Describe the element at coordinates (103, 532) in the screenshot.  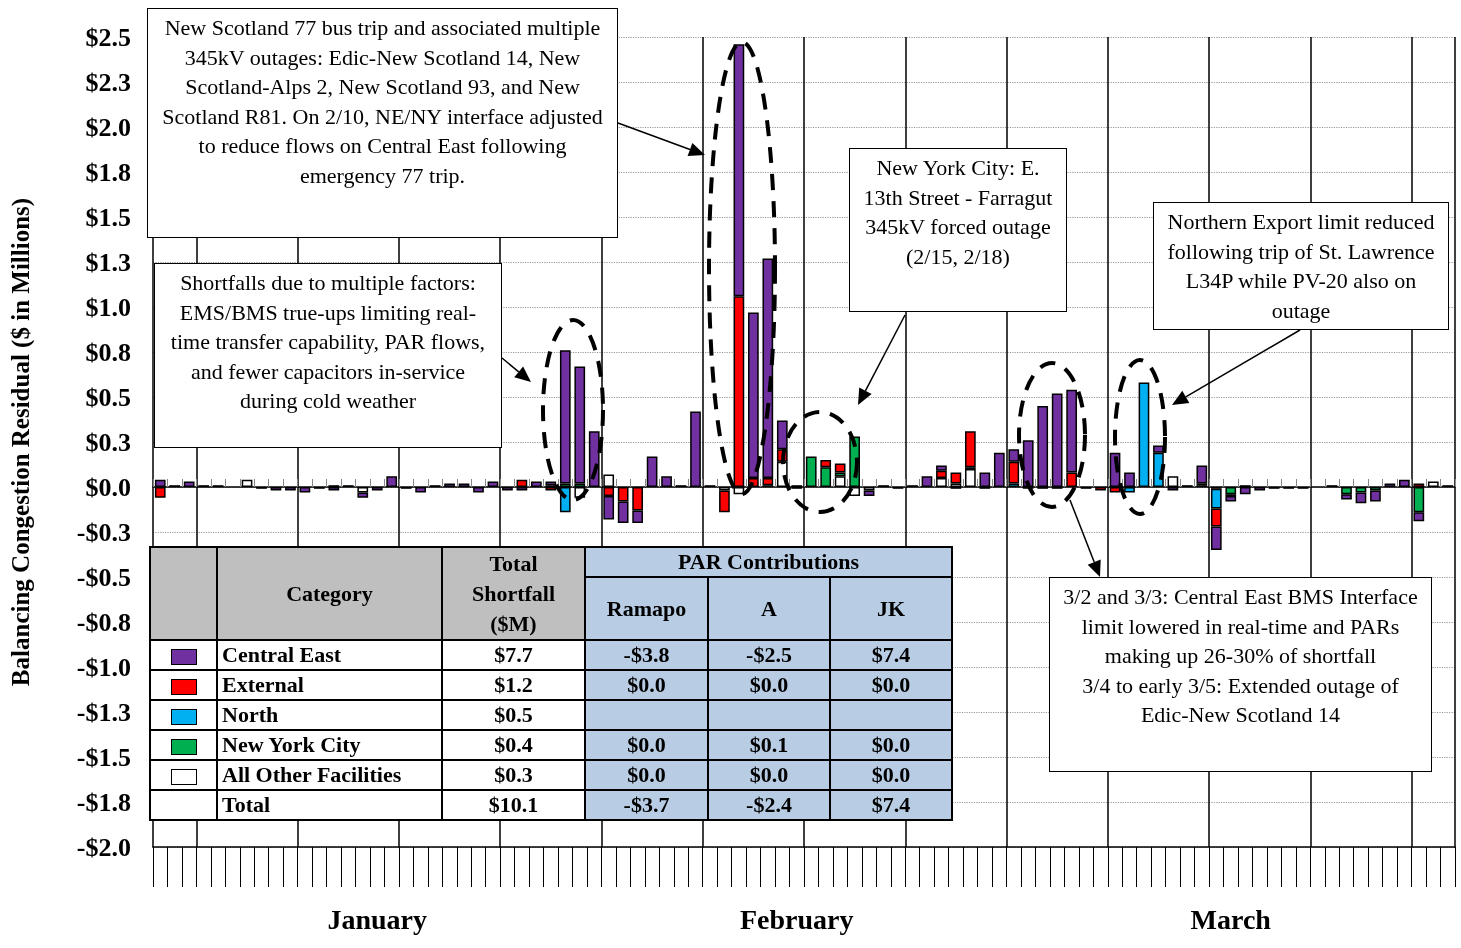
I see `y-tick-label: -$0.3` at that location.